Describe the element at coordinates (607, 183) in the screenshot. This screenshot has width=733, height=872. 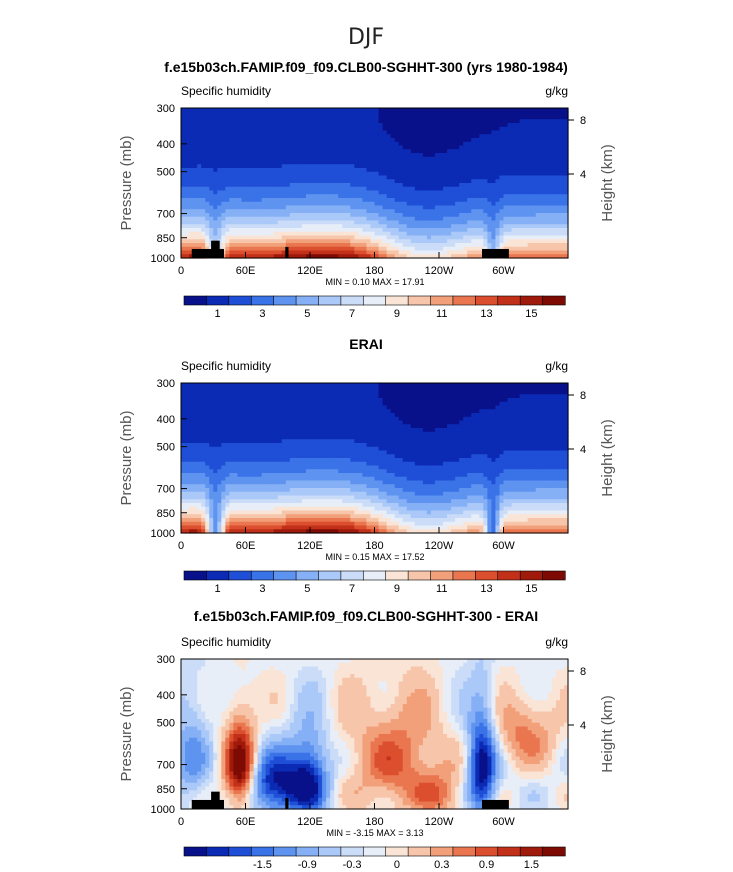
I see `y-axis-right-label: Height (km)` at that location.